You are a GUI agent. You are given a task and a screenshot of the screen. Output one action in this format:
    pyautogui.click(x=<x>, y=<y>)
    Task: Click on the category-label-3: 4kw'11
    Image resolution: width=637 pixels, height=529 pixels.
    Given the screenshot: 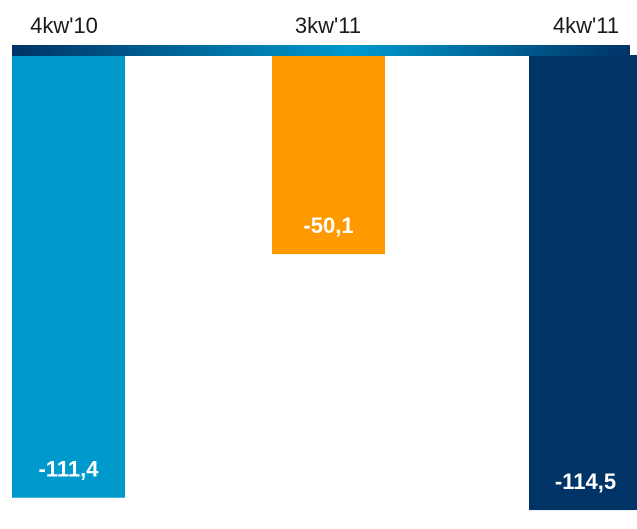 What is the action you would take?
    pyautogui.click(x=586, y=25)
    